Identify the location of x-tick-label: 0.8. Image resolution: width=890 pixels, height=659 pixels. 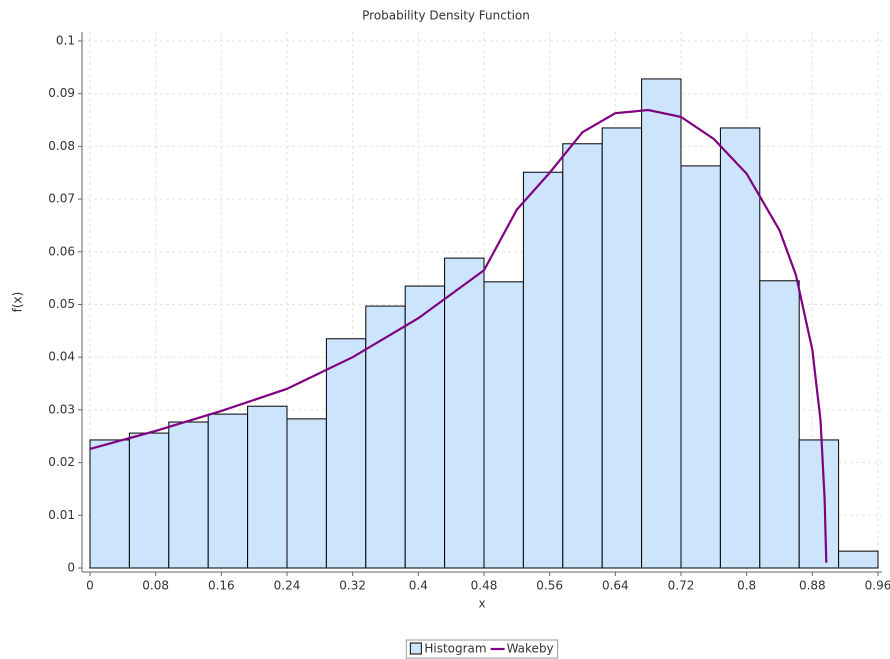
(746, 586).